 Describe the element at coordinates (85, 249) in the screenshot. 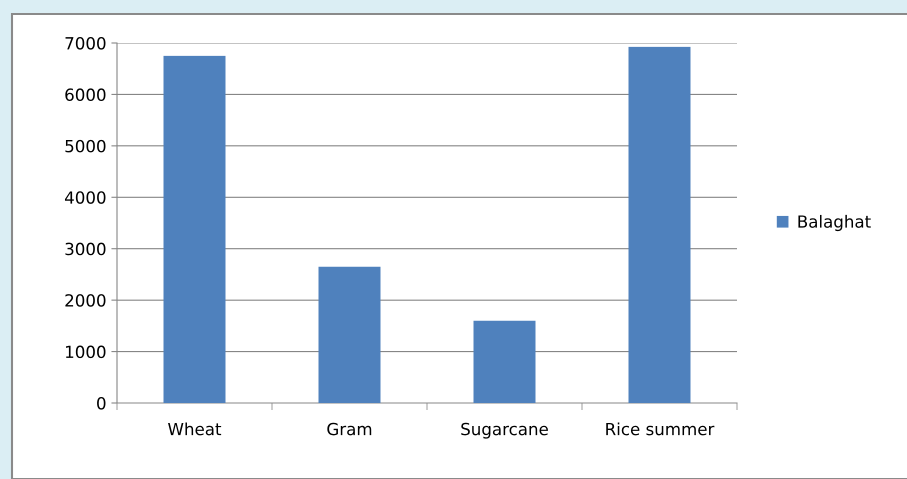

I see `y-tick-label: 3000` at that location.